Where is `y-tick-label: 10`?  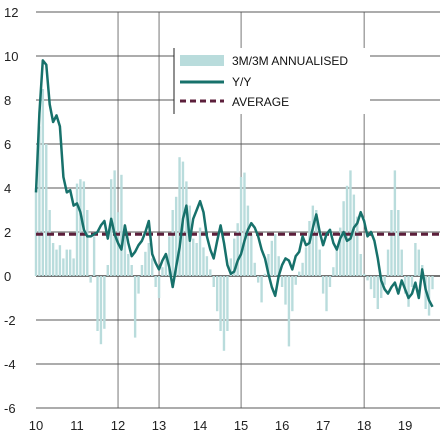 y-tick-label: 10 is located at coordinates (11, 56).